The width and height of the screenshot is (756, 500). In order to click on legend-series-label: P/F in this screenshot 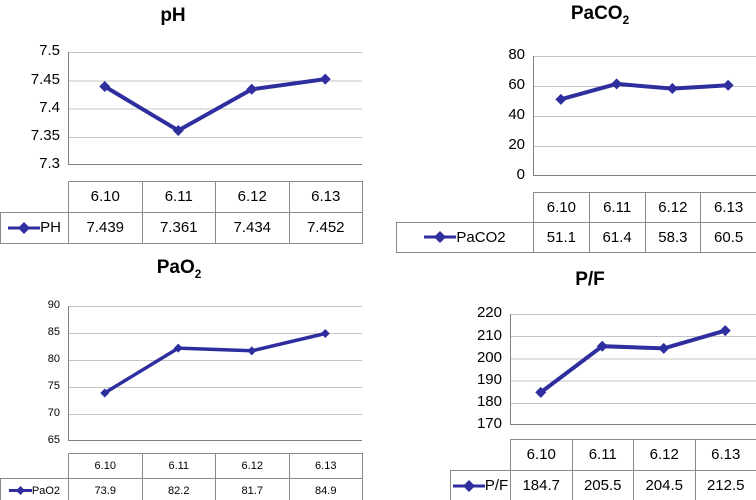, I will do `click(496, 486)`.